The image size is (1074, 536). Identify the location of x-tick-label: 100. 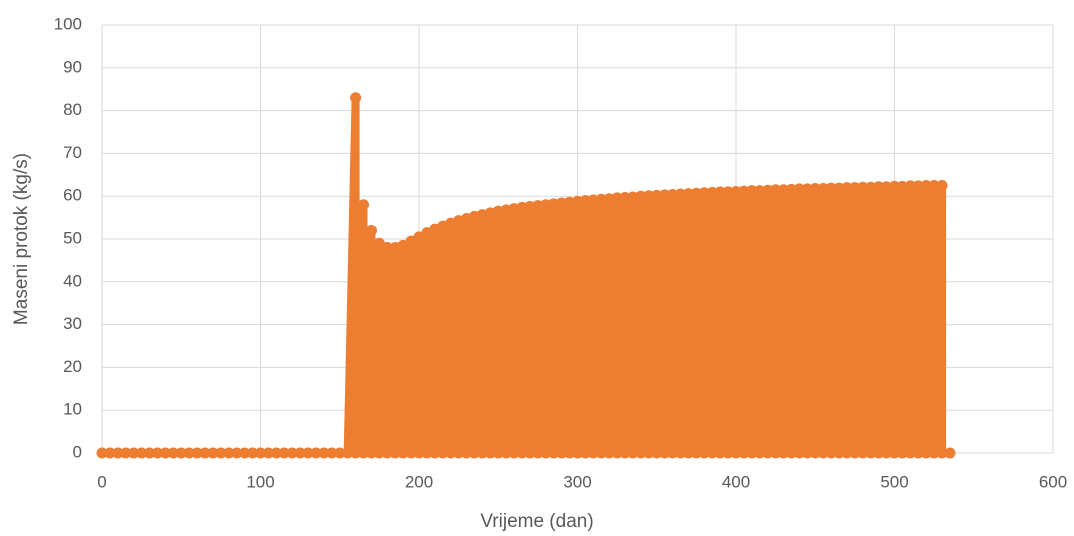
(260, 481).